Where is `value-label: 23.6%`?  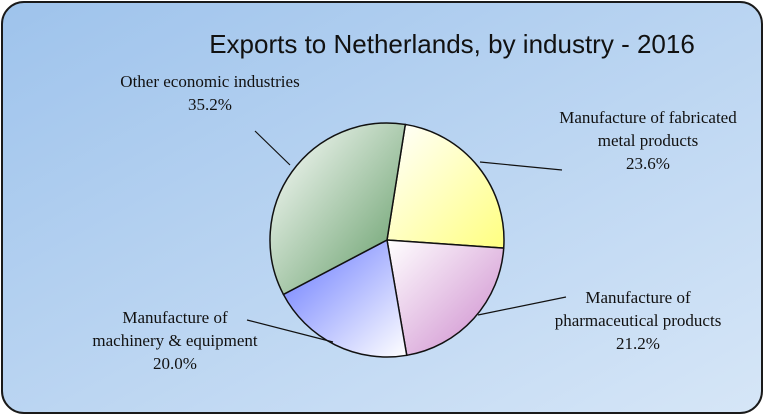
value-label: 23.6% is located at coordinates (648, 163).